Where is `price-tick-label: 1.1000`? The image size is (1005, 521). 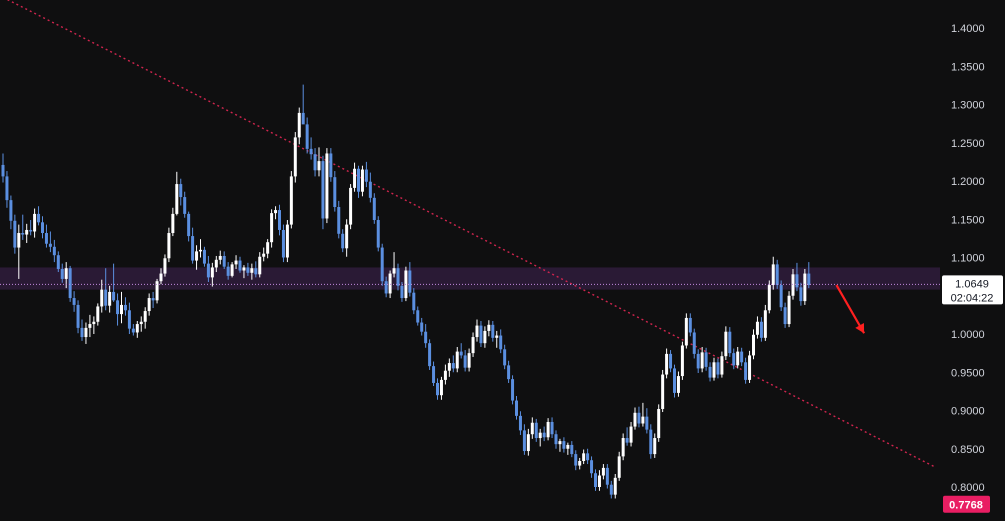
price-tick-label: 1.1000 is located at coordinates (968, 259).